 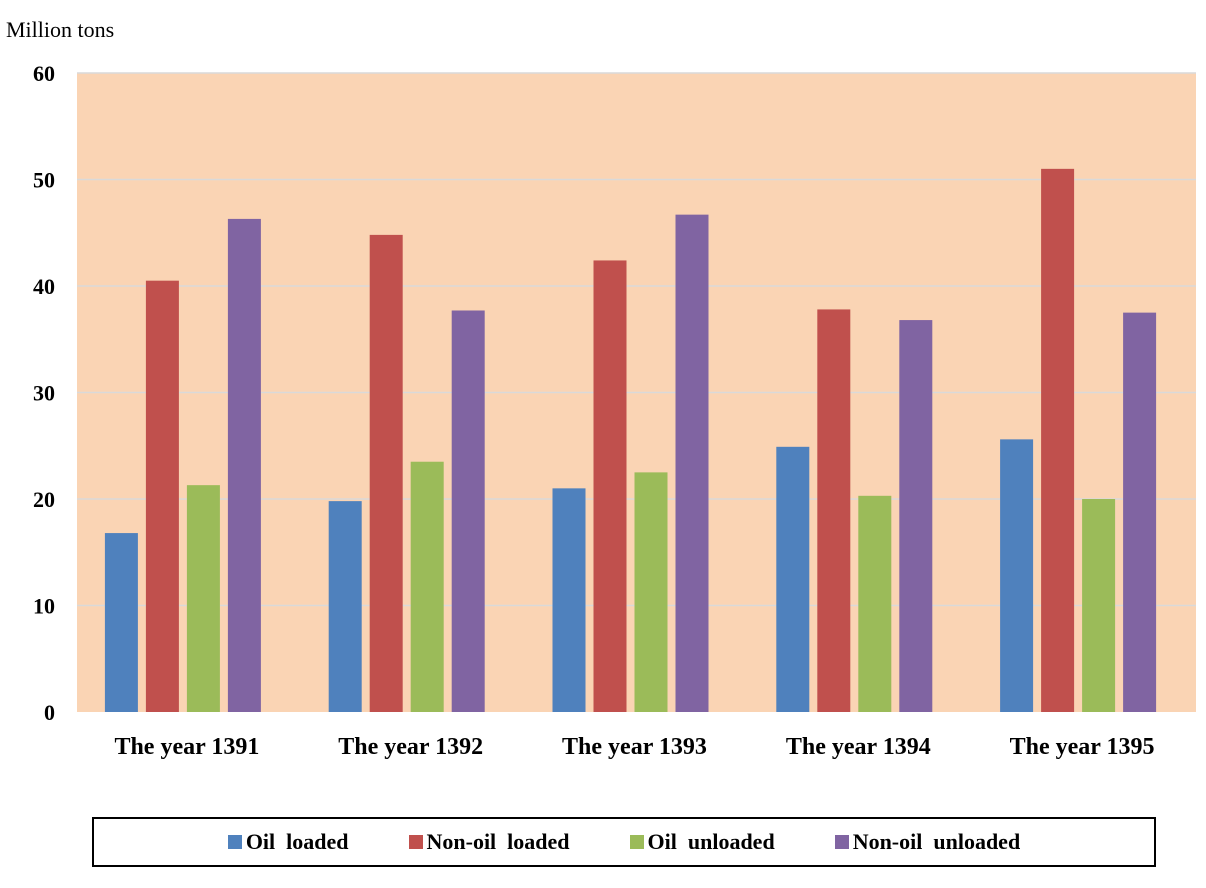 What do you see at coordinates (44, 286) in the screenshot?
I see `y-tick-label: 40` at bounding box center [44, 286].